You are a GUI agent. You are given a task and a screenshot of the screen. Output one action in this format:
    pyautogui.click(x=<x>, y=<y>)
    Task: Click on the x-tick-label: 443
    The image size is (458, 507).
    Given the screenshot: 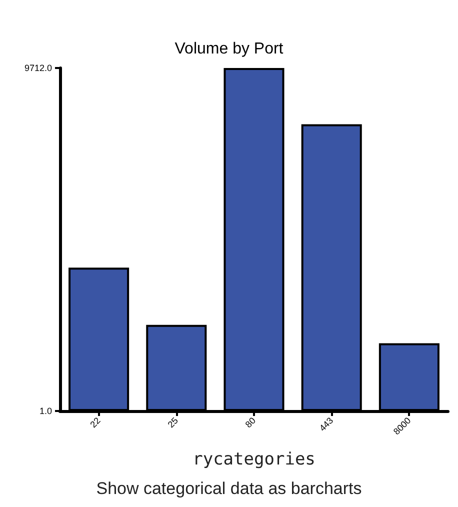 What is the action you would take?
    pyautogui.click(x=326, y=424)
    